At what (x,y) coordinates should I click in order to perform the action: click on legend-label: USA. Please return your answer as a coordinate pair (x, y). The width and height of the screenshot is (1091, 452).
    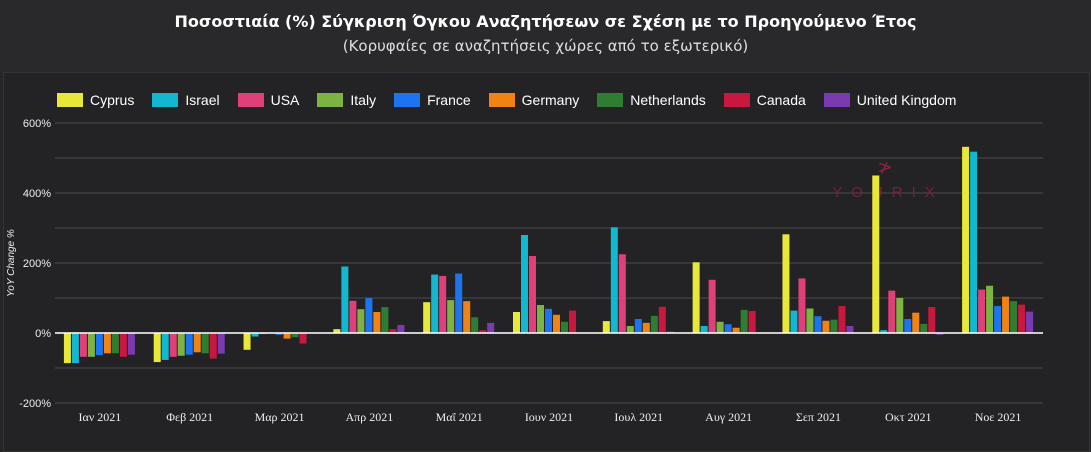
    Looking at the image, I should click on (285, 100).